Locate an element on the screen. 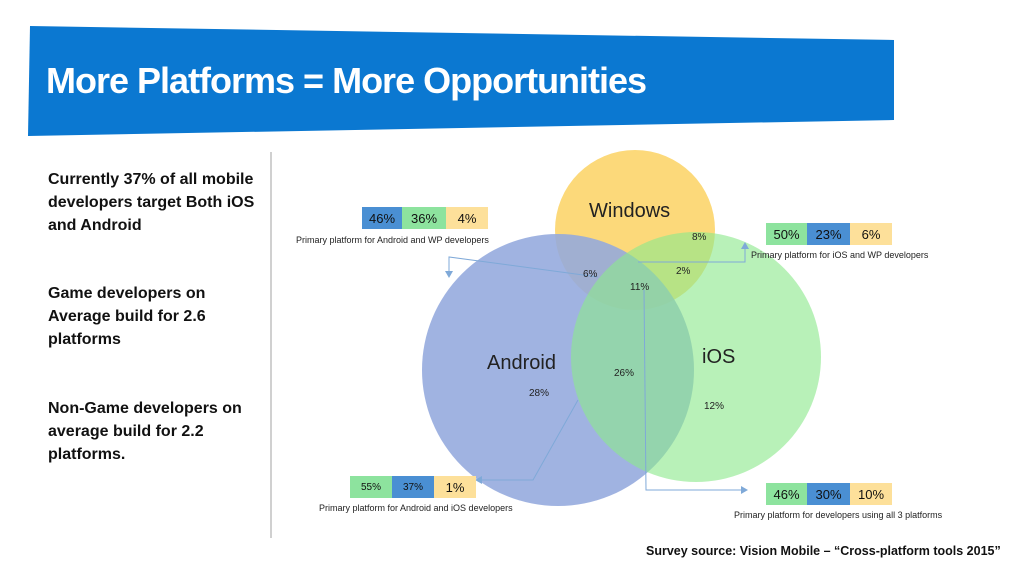 The height and width of the screenshot is (576, 1024). stat-box-ios-wp: 50% 23% 6% is located at coordinates (829, 234).